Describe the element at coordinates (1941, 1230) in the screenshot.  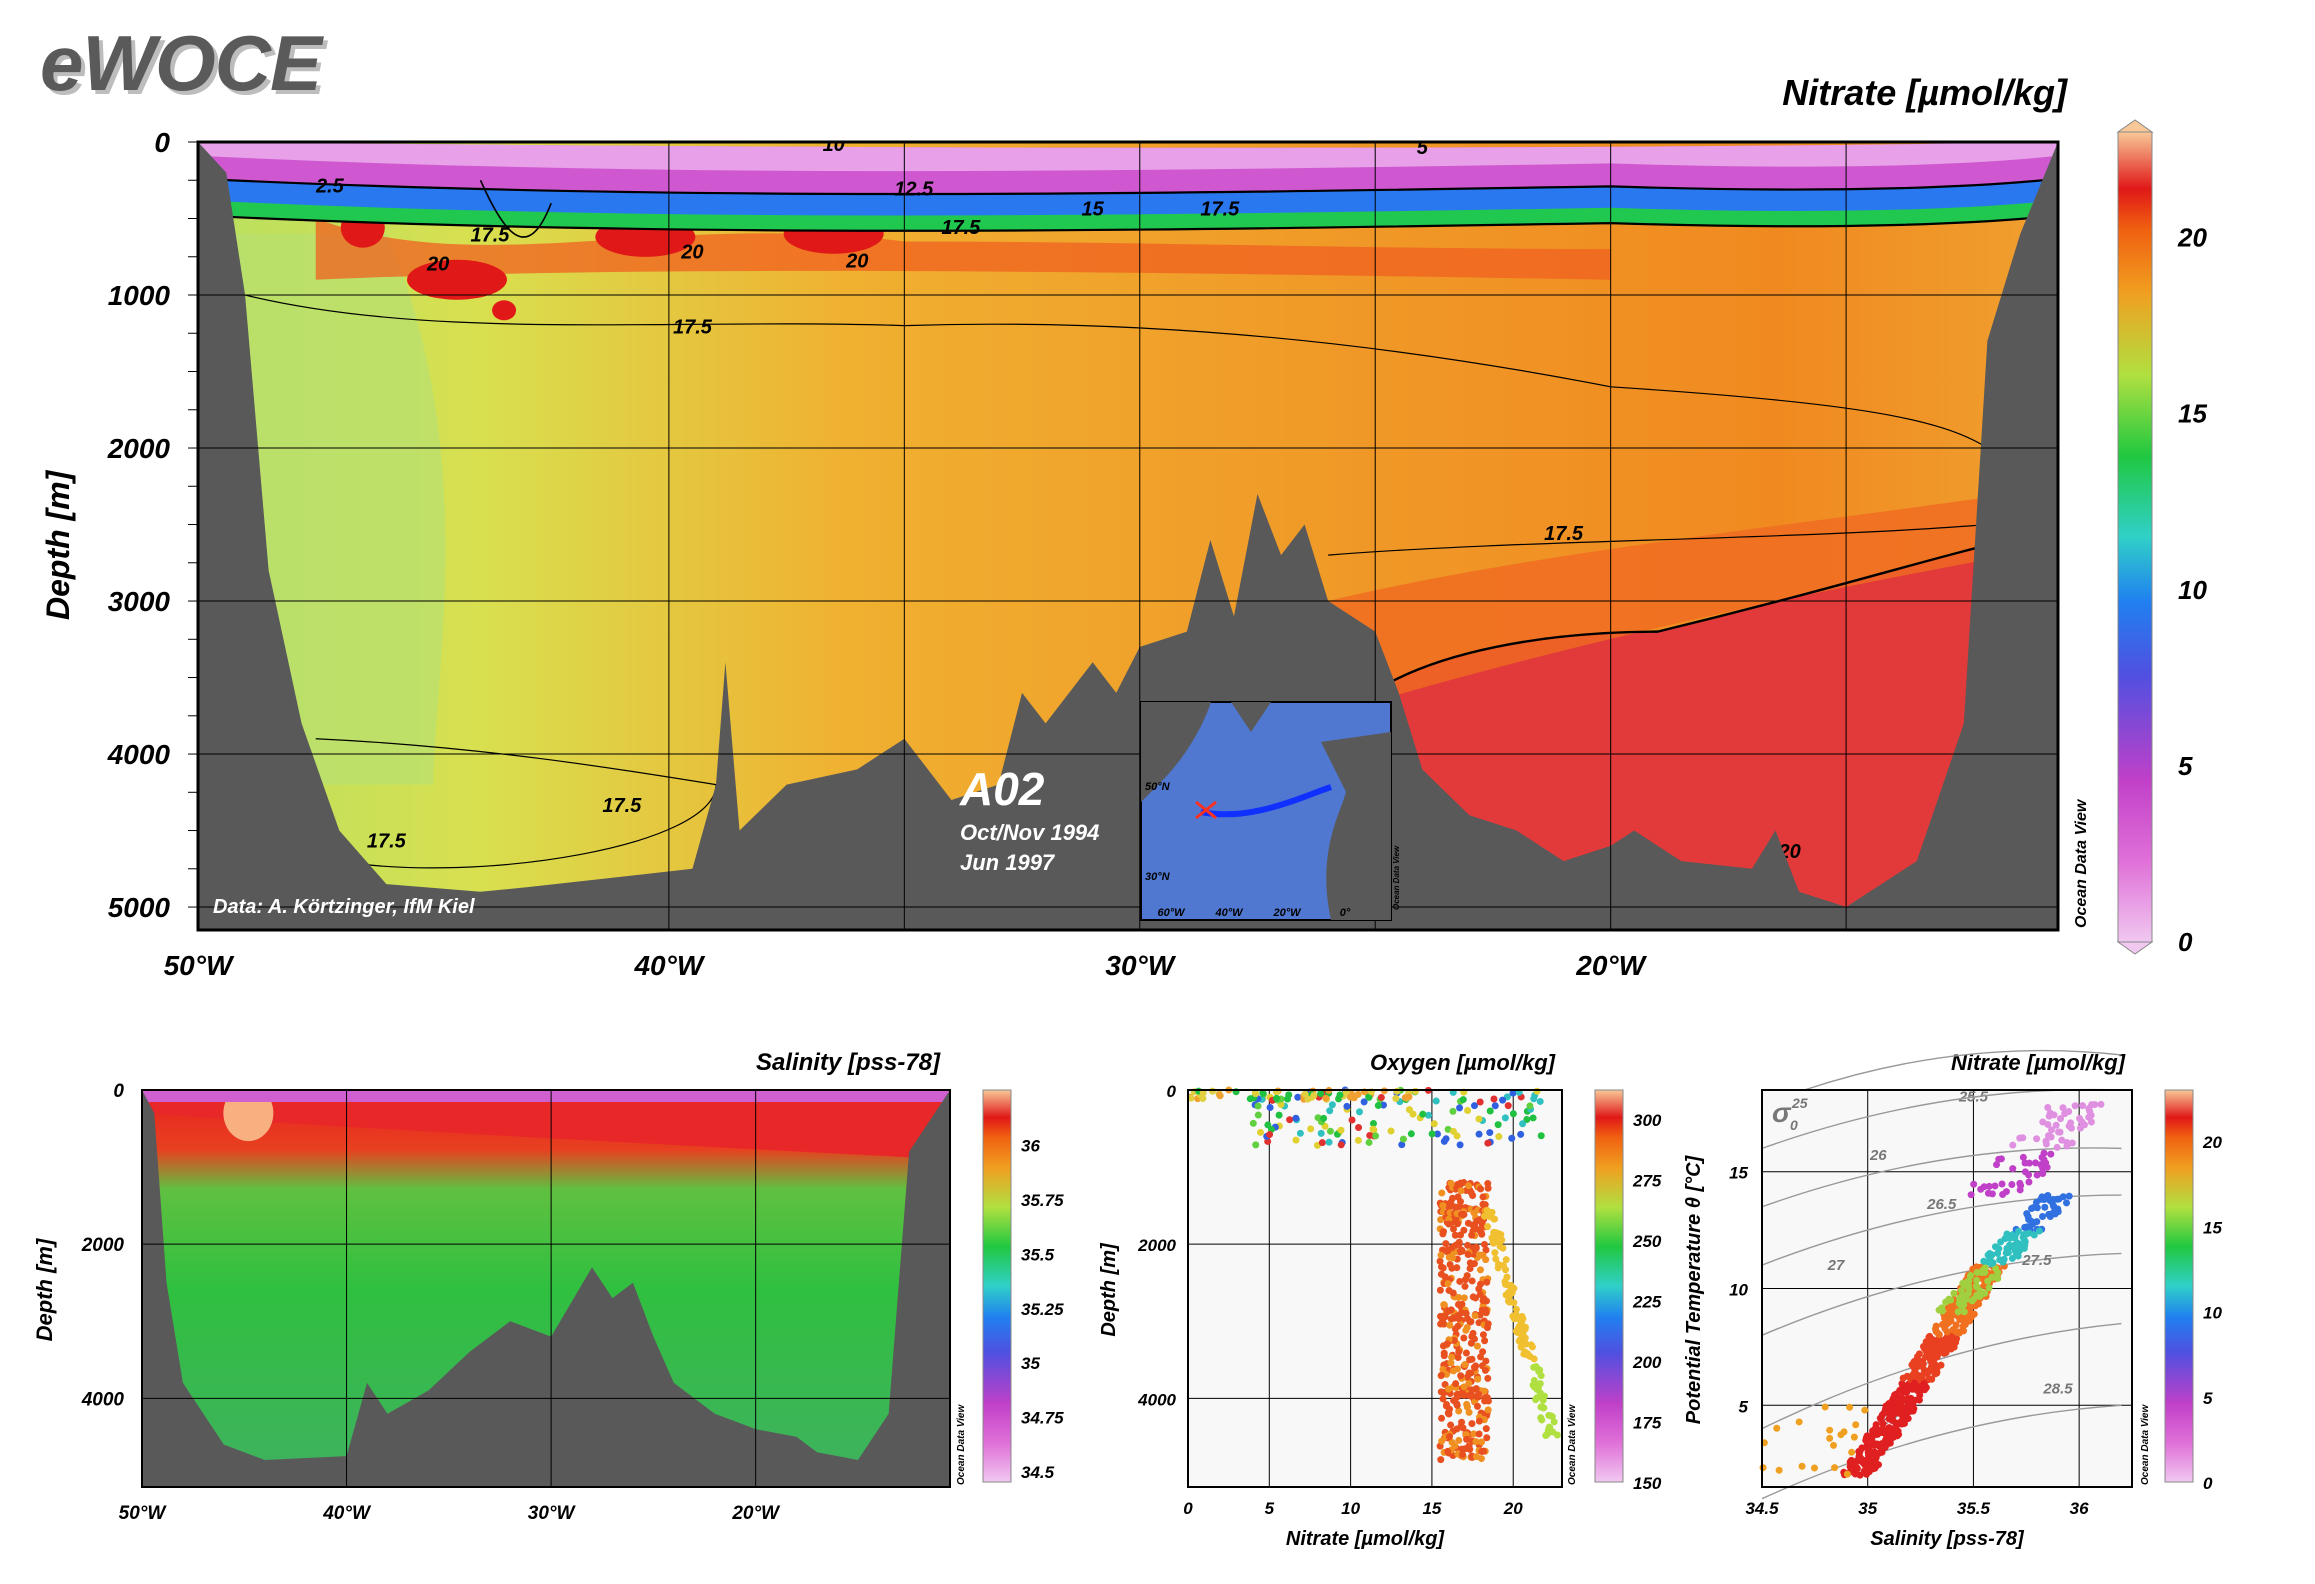
I see `isopycnal-line` at that location.